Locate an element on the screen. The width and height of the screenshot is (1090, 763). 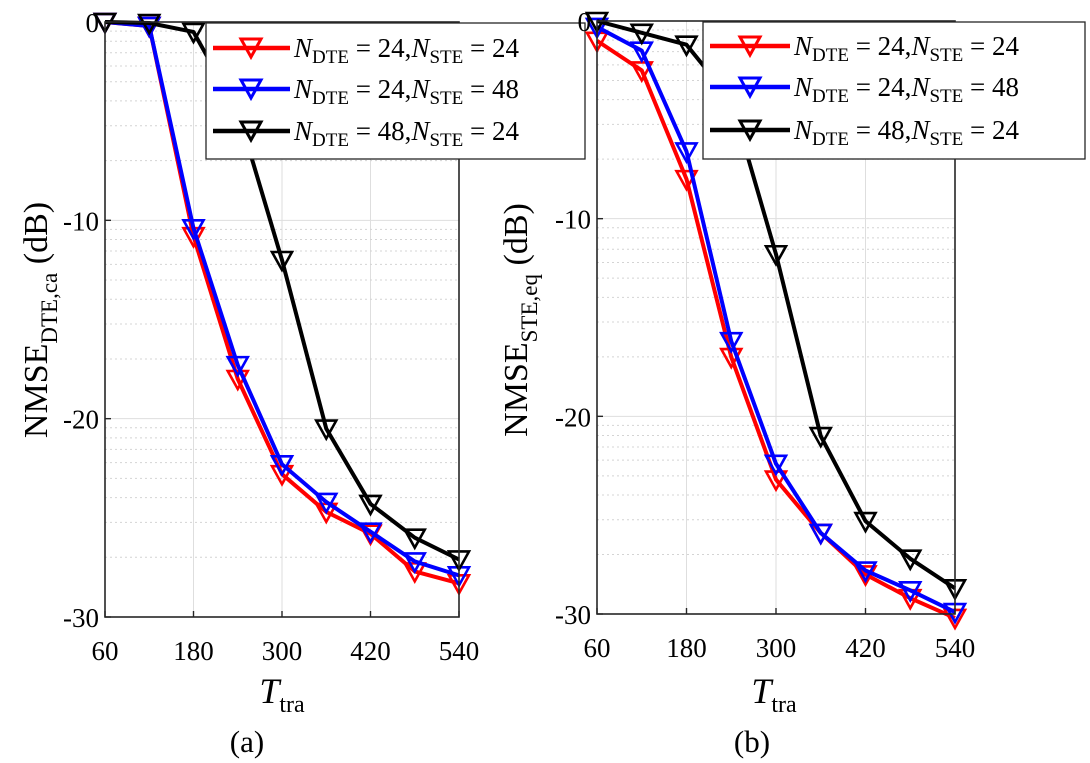
x-axis-label-b: Ttra is located at coordinates (774, 694).